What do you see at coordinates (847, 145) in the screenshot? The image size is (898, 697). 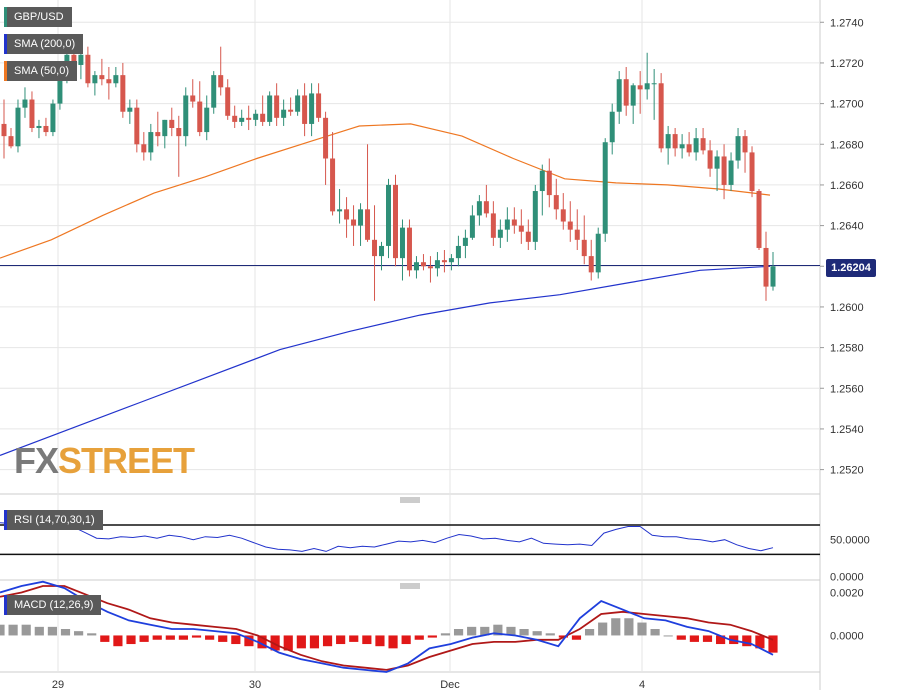 I see `y-tick-label: 1.2680` at bounding box center [847, 145].